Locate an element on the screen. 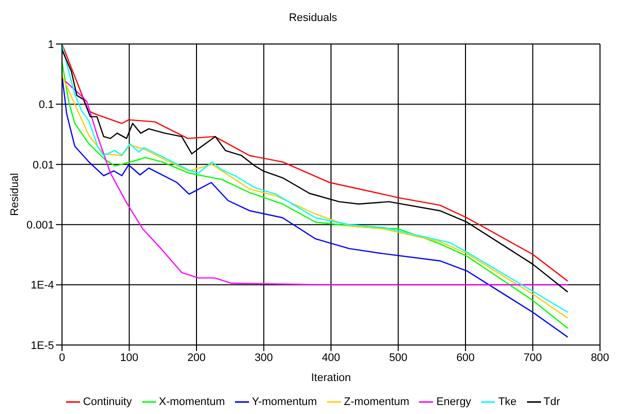 This screenshot has height=414, width=626. y-axis-title: Residual is located at coordinates (14, 194).